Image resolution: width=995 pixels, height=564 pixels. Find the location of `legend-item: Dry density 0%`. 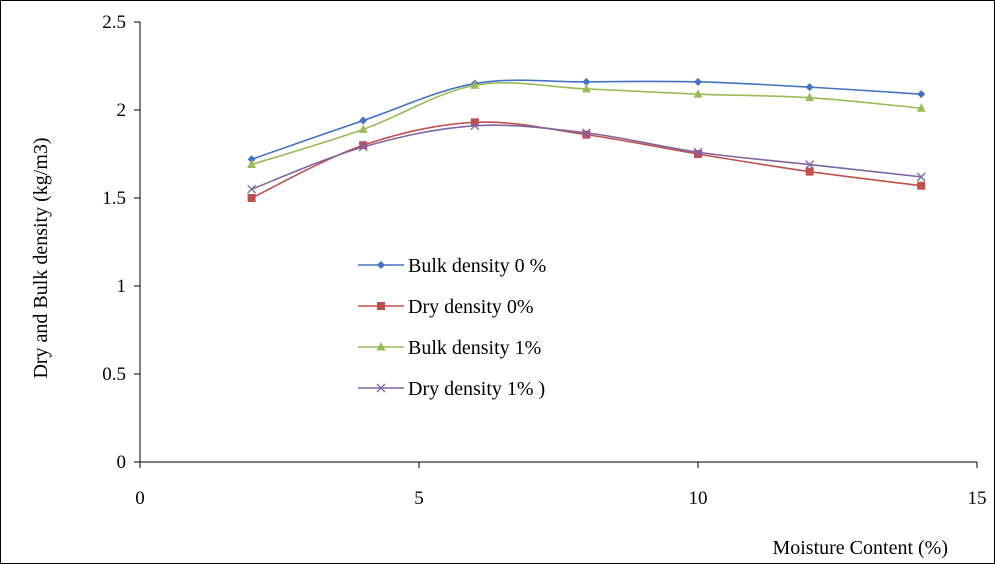

legend-item: Dry density 0% is located at coordinates (446, 307).